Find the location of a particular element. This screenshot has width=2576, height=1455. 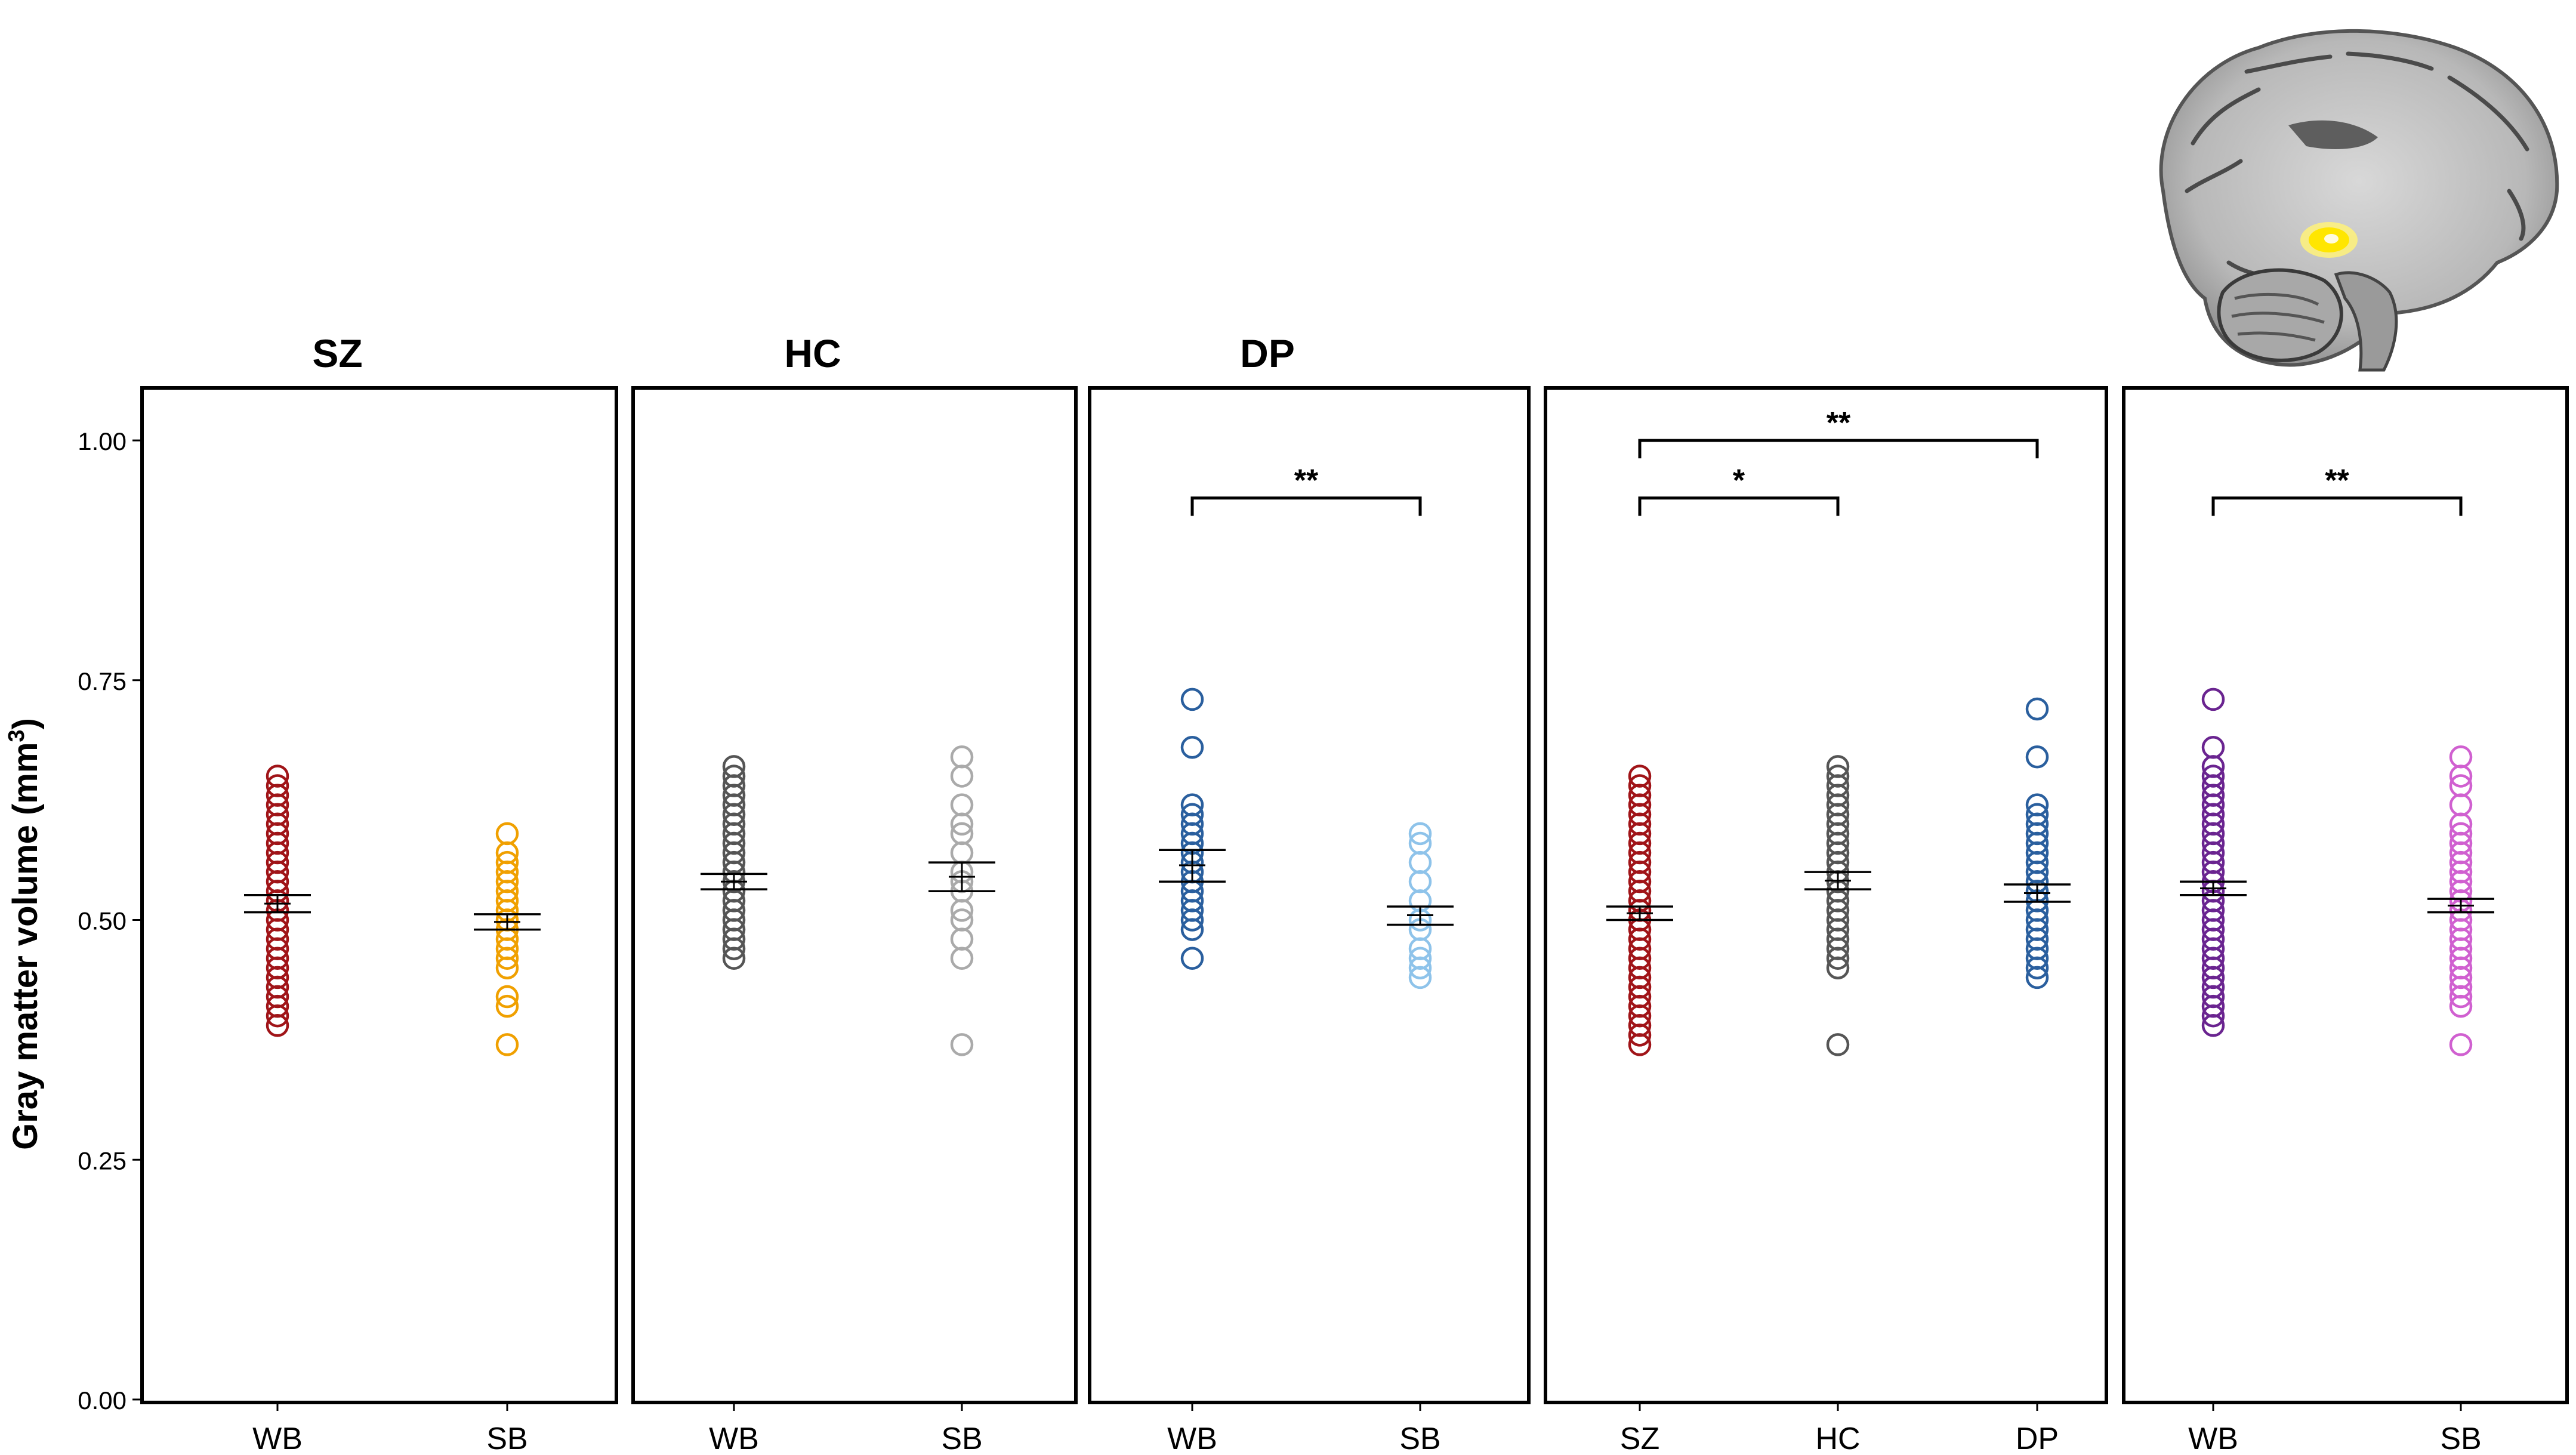

panel-1: SZ WB SB is located at coordinates (379, 893).